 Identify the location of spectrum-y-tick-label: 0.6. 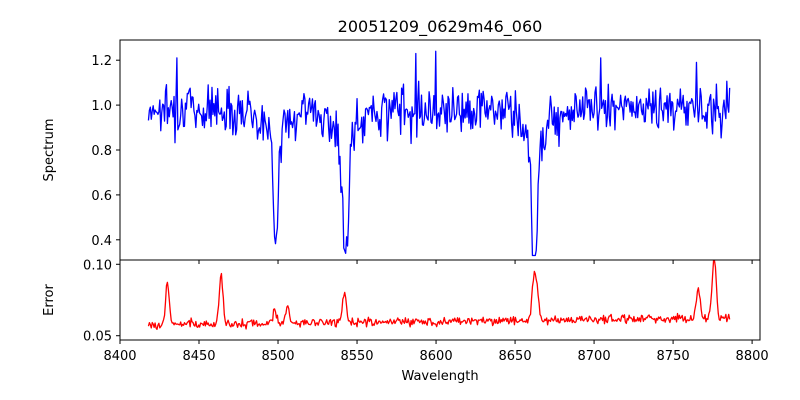
(101, 196).